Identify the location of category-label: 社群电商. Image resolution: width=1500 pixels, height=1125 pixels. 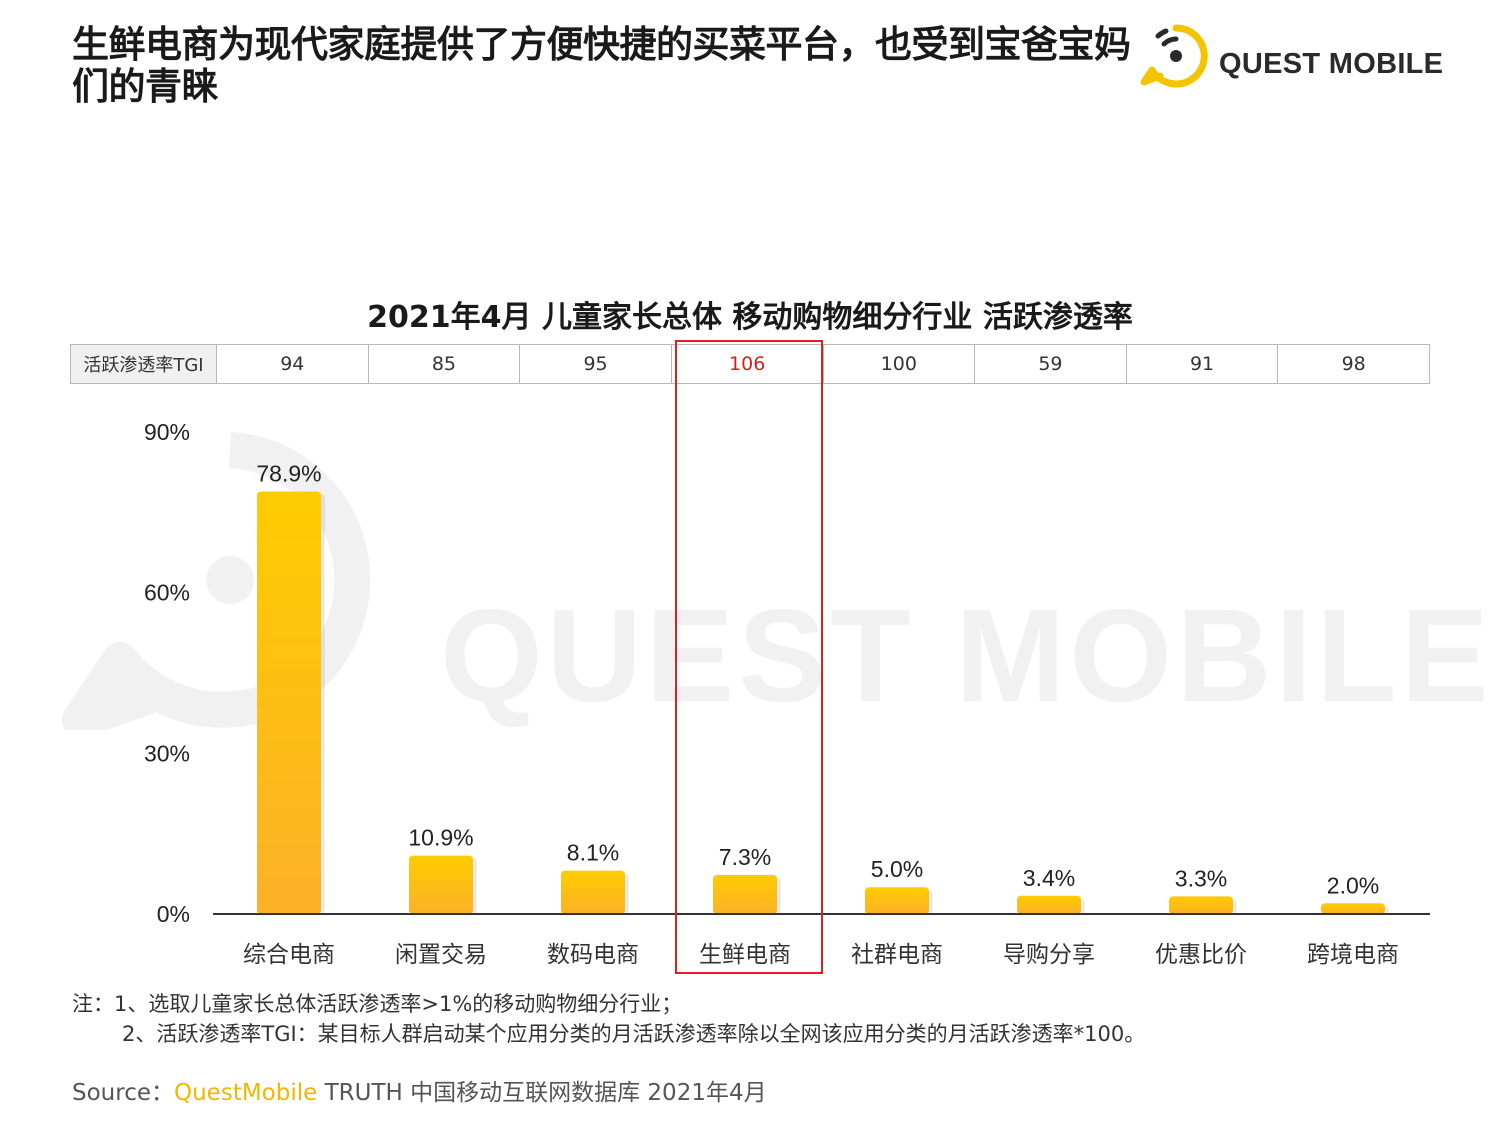
(897, 955).